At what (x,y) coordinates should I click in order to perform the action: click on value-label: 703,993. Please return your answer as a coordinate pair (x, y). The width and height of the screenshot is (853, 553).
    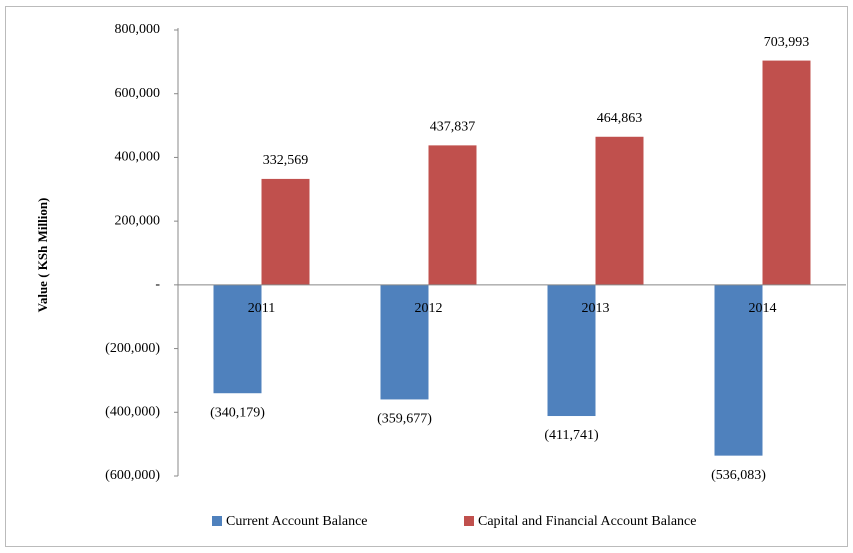
    Looking at the image, I should click on (787, 42).